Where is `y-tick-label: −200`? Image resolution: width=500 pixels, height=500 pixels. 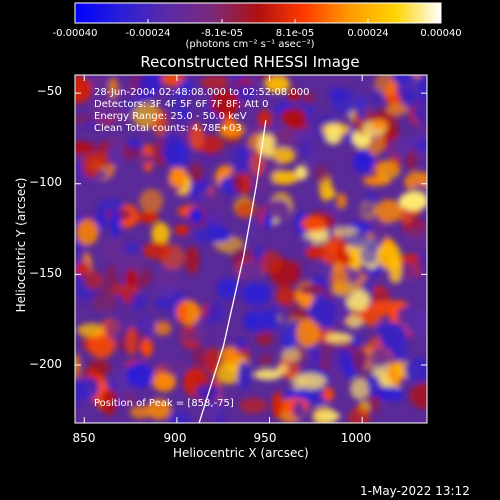
y-tick-label: −200 is located at coordinates (45, 364).